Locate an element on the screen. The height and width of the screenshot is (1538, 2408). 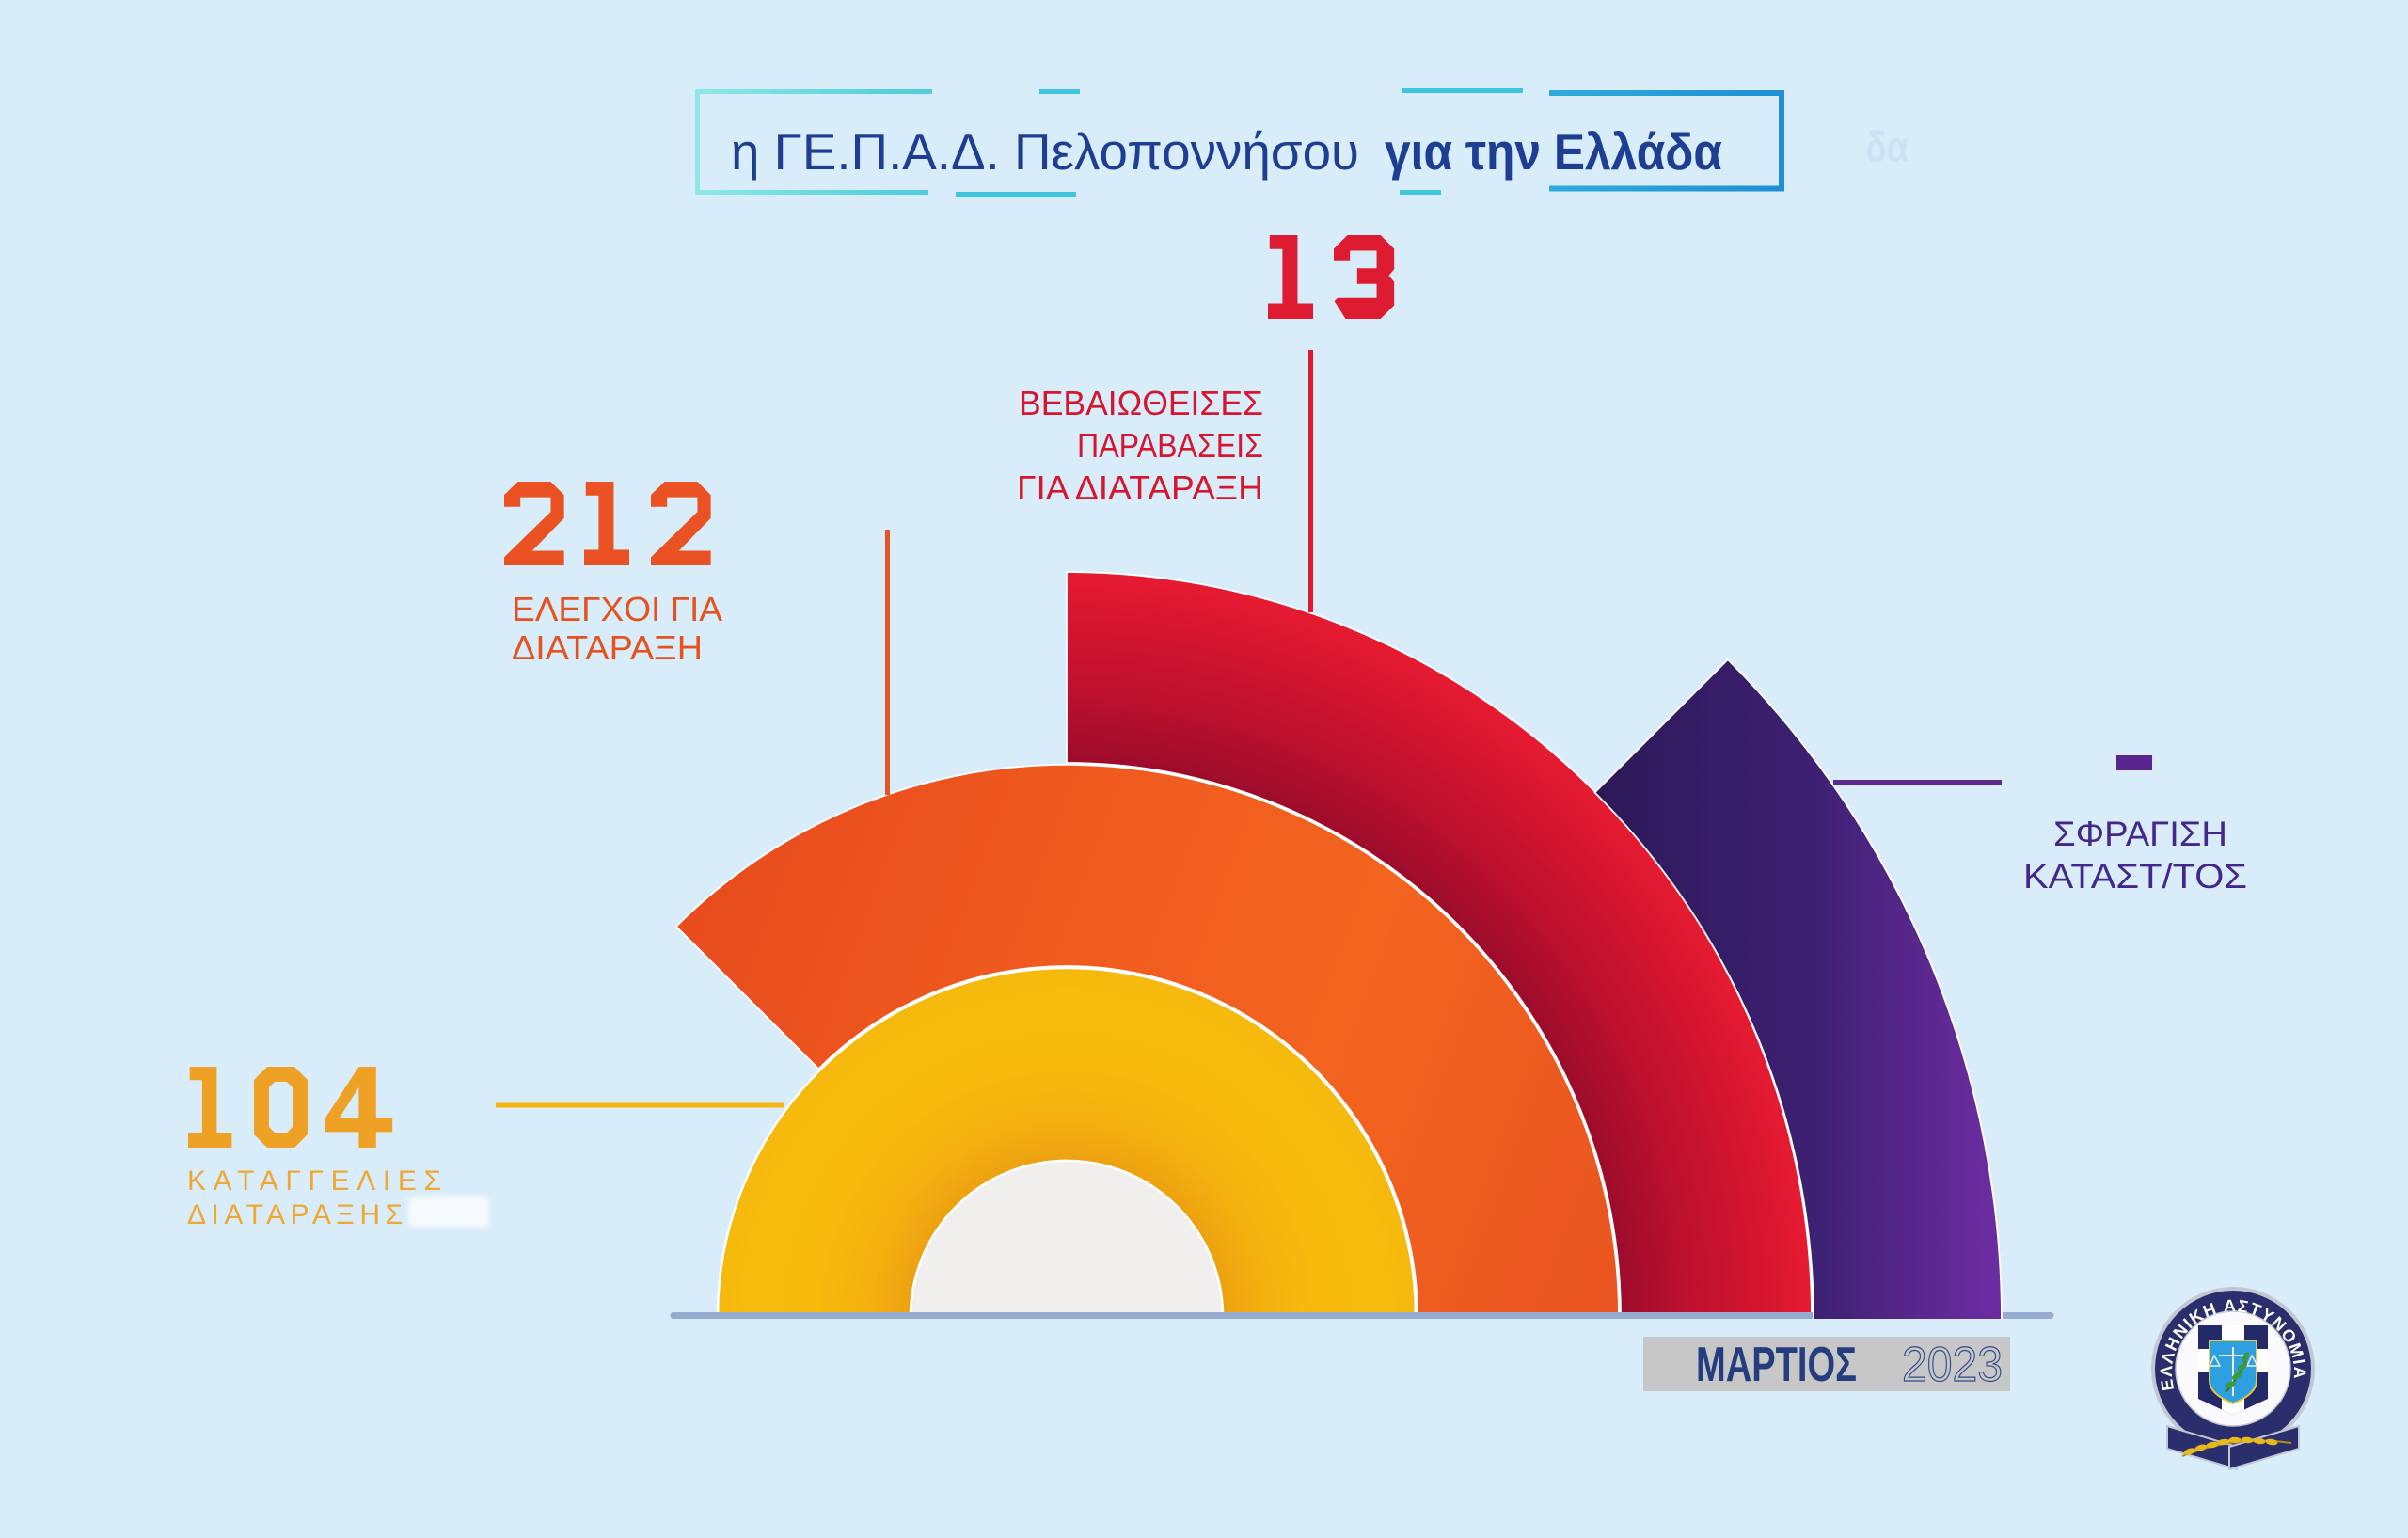
svg-text: 2023 is located at coordinates (1953, 1365).